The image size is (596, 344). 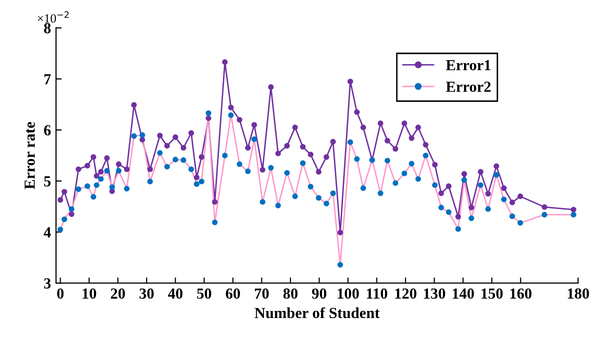 What do you see at coordinates (468, 65) in the screenshot?
I see `legend-label: Error1` at bounding box center [468, 65].